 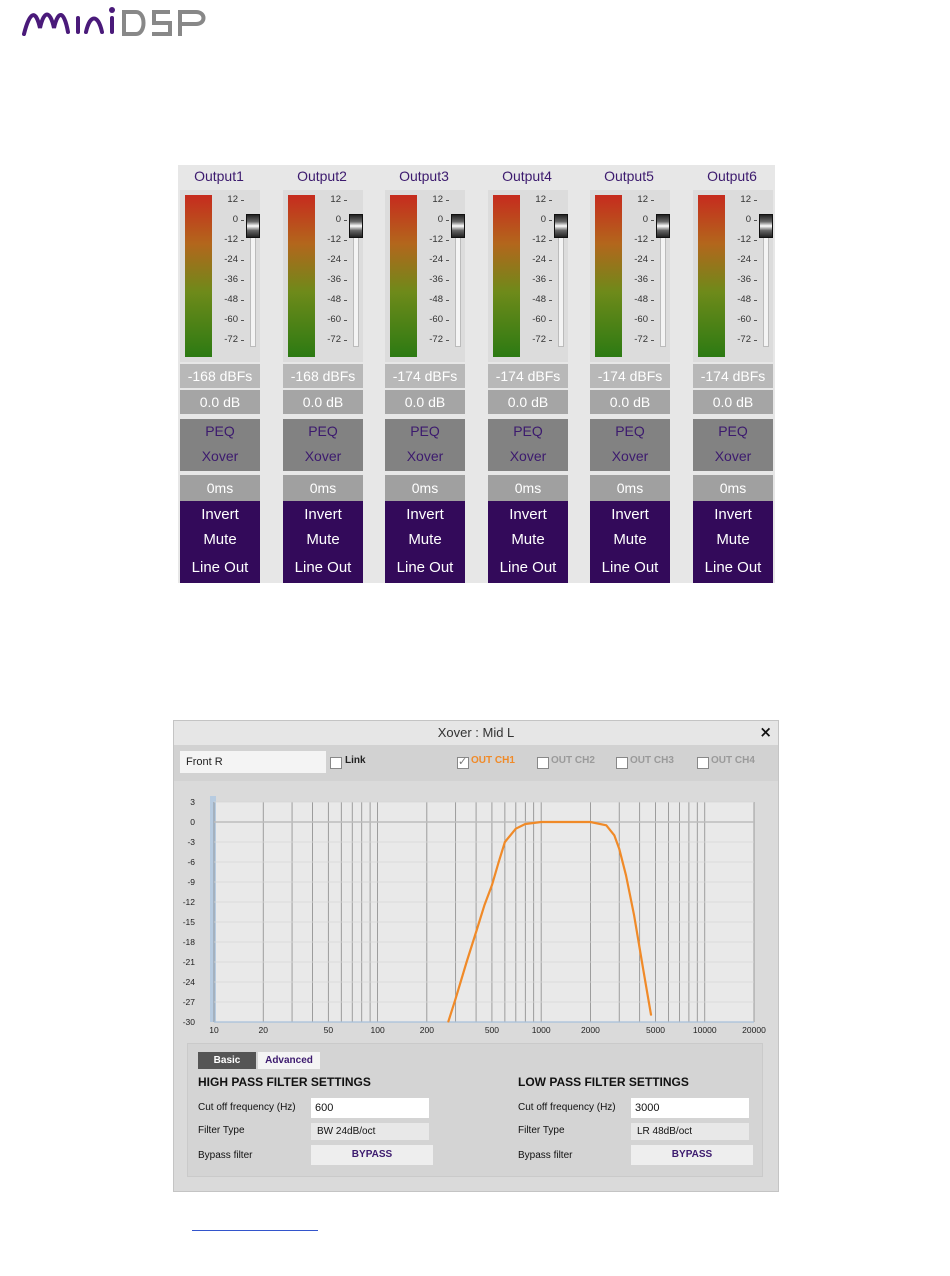 I want to click on peq-xover-group: PEQ Xover, so click(x=323, y=445).